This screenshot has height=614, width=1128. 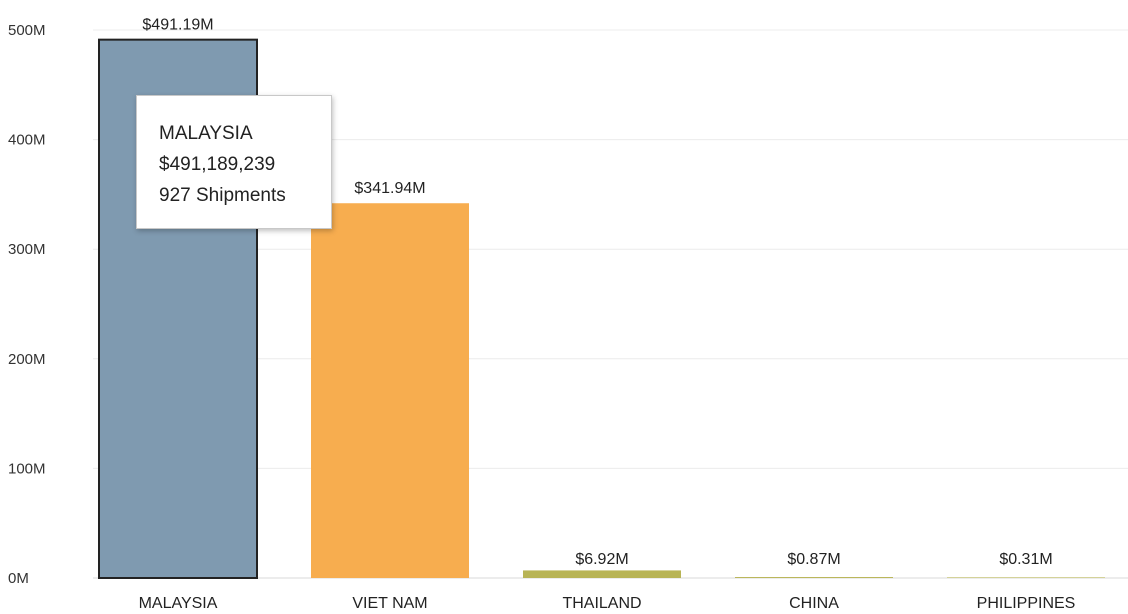 What do you see at coordinates (814, 603) in the screenshot?
I see `x-category-label: CHINA` at bounding box center [814, 603].